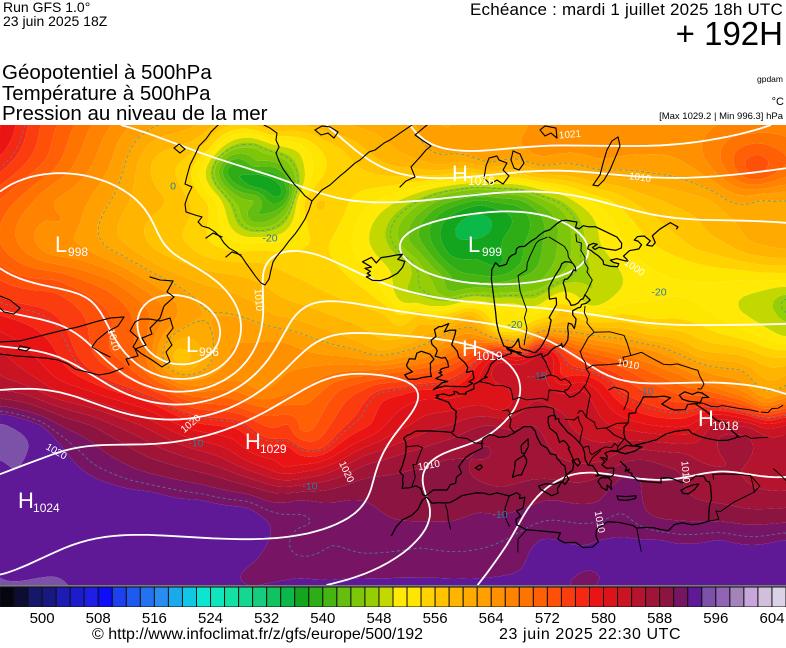  I want to click on svg-text: -15, so click(538, 377).